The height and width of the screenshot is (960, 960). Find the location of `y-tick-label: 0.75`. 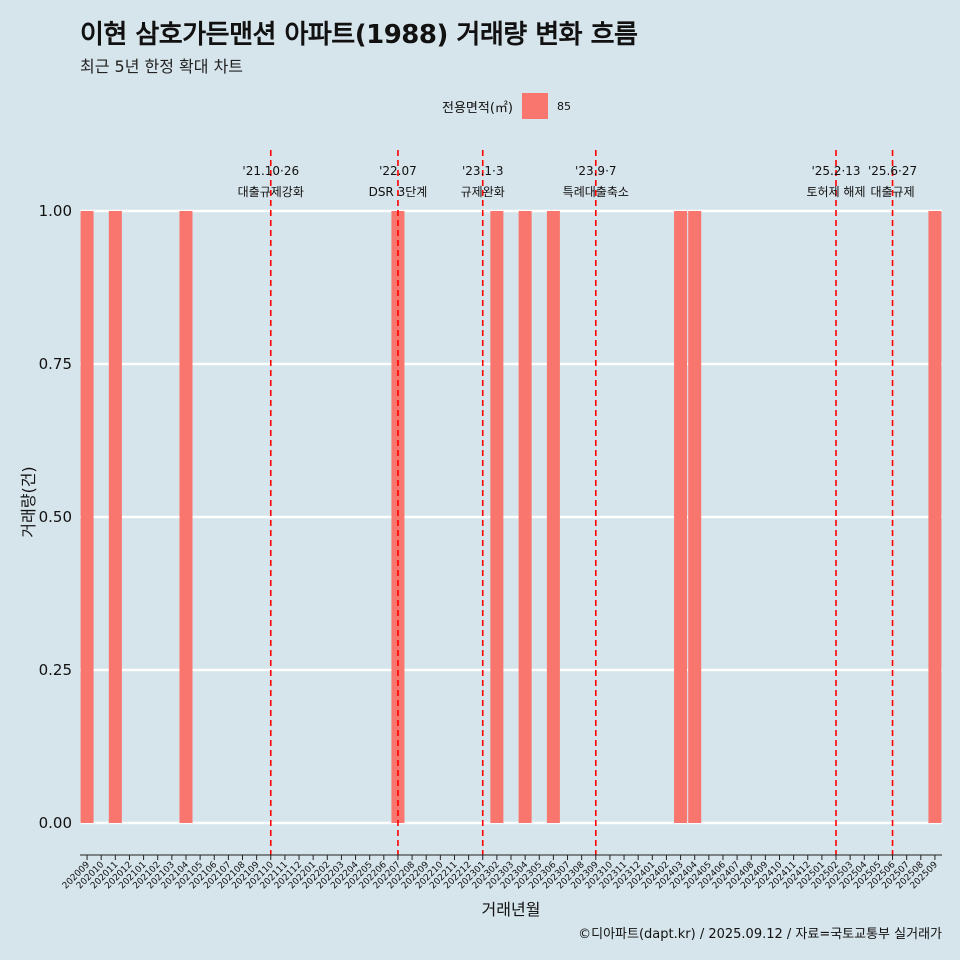

y-tick-label: 0.75 is located at coordinates (55, 364).